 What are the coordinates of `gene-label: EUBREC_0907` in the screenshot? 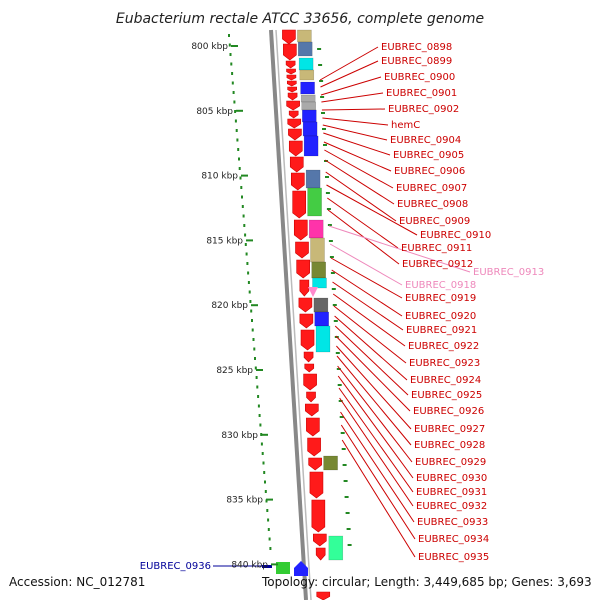 It's located at (431, 188).